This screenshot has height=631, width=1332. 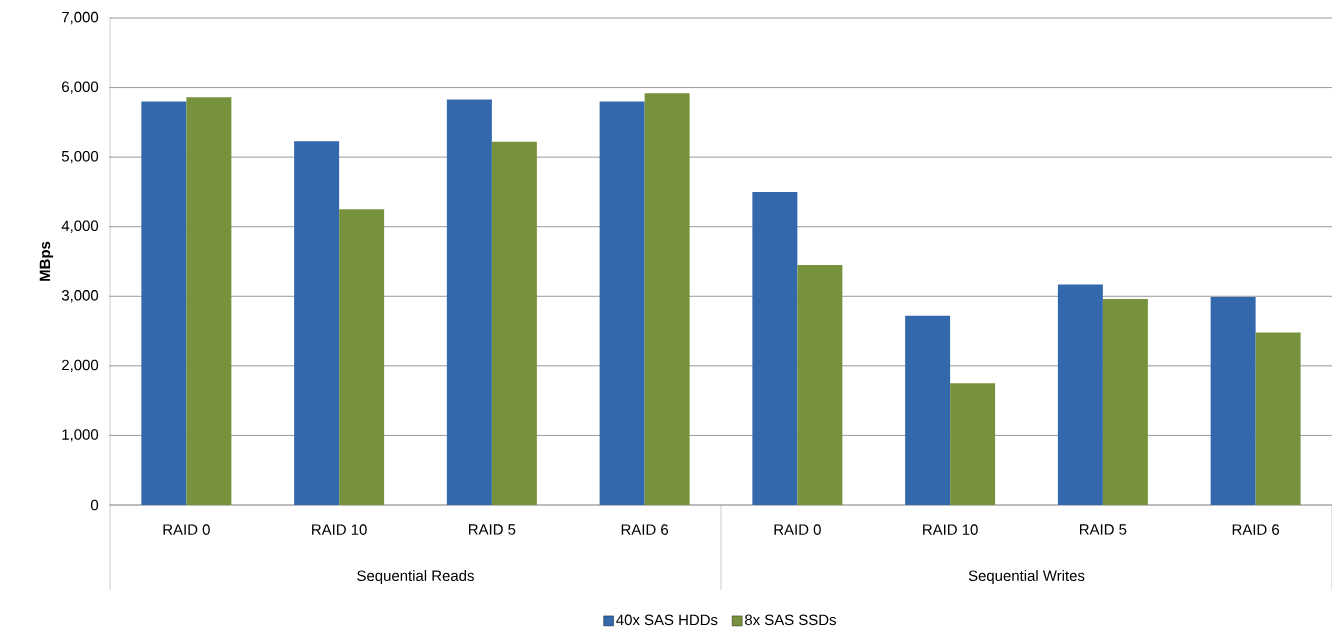 What do you see at coordinates (667, 620) in the screenshot?
I see `legend-label: 40x SAS HDDs` at bounding box center [667, 620].